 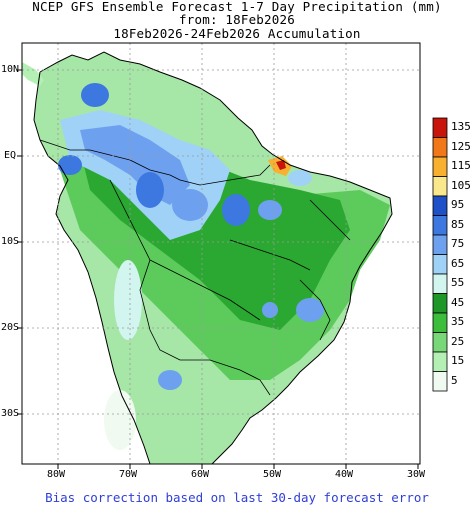 What do you see at coordinates (128, 300) in the screenshot?
I see `dry-zone-andes` at bounding box center [128, 300].